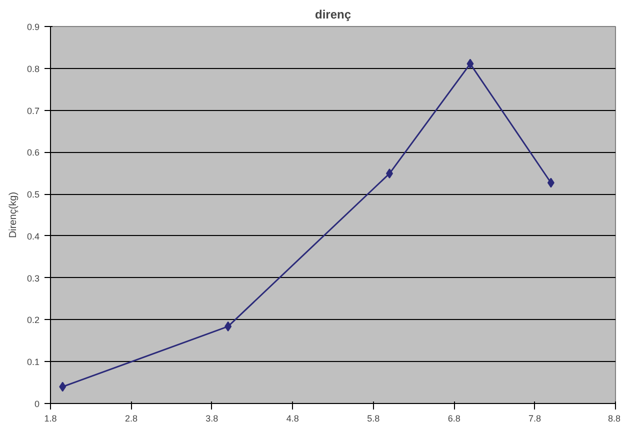 This screenshot has width=624, height=428. Describe the element at coordinates (33, 153) in the screenshot. I see `y-tick-label: 0.6` at that location.